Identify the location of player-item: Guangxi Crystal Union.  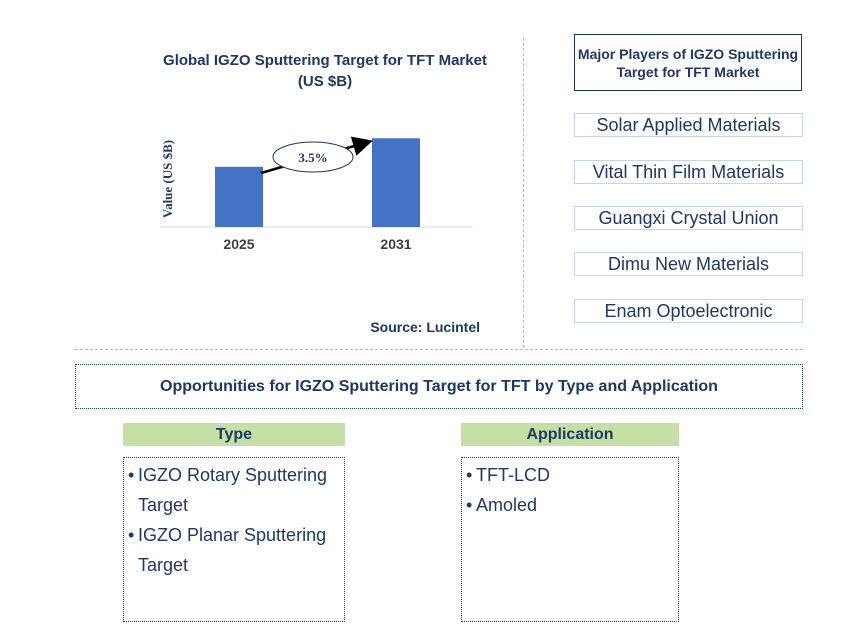
(688, 218).